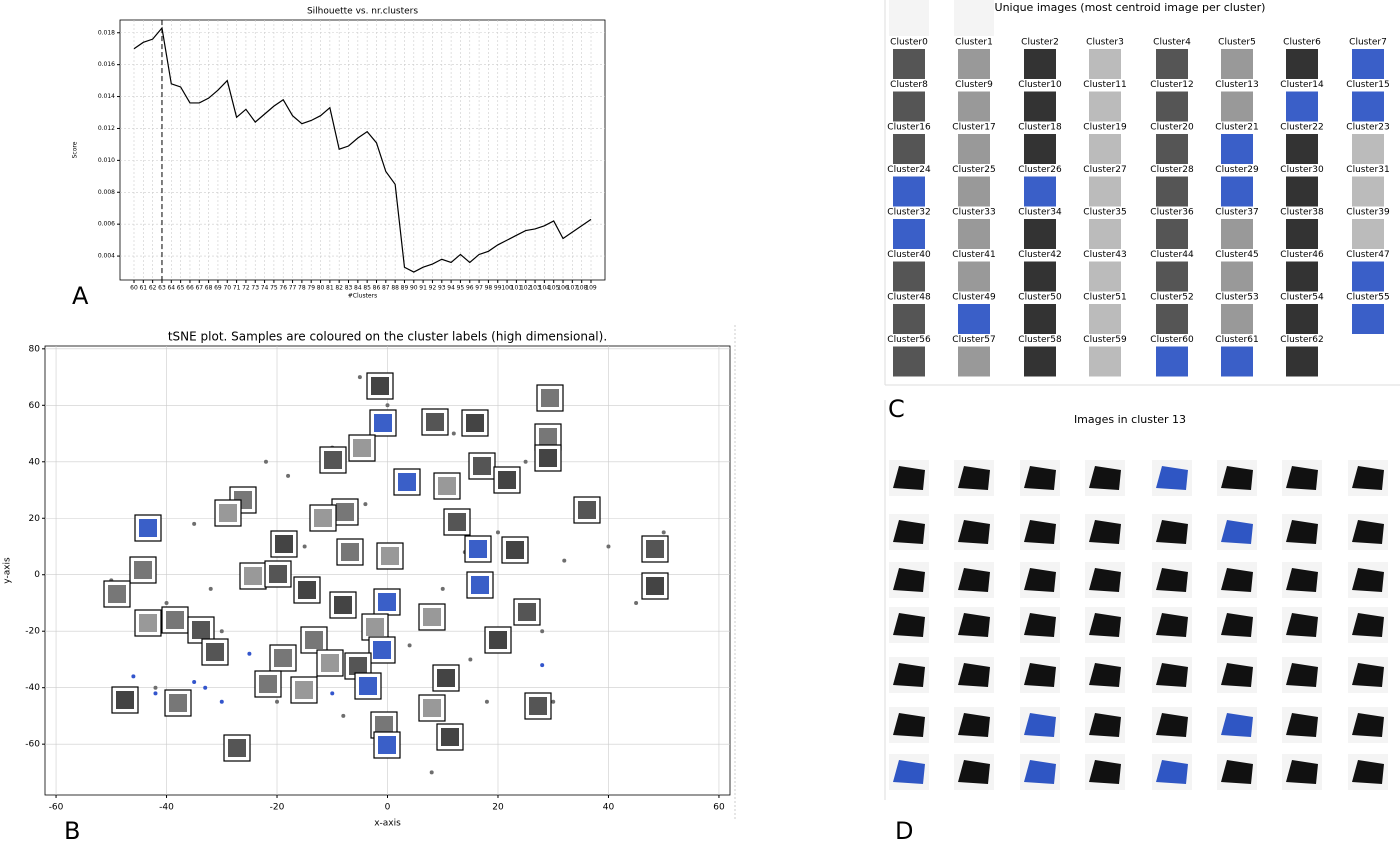  I want to click on x-tick-label: 96, so click(470, 288).